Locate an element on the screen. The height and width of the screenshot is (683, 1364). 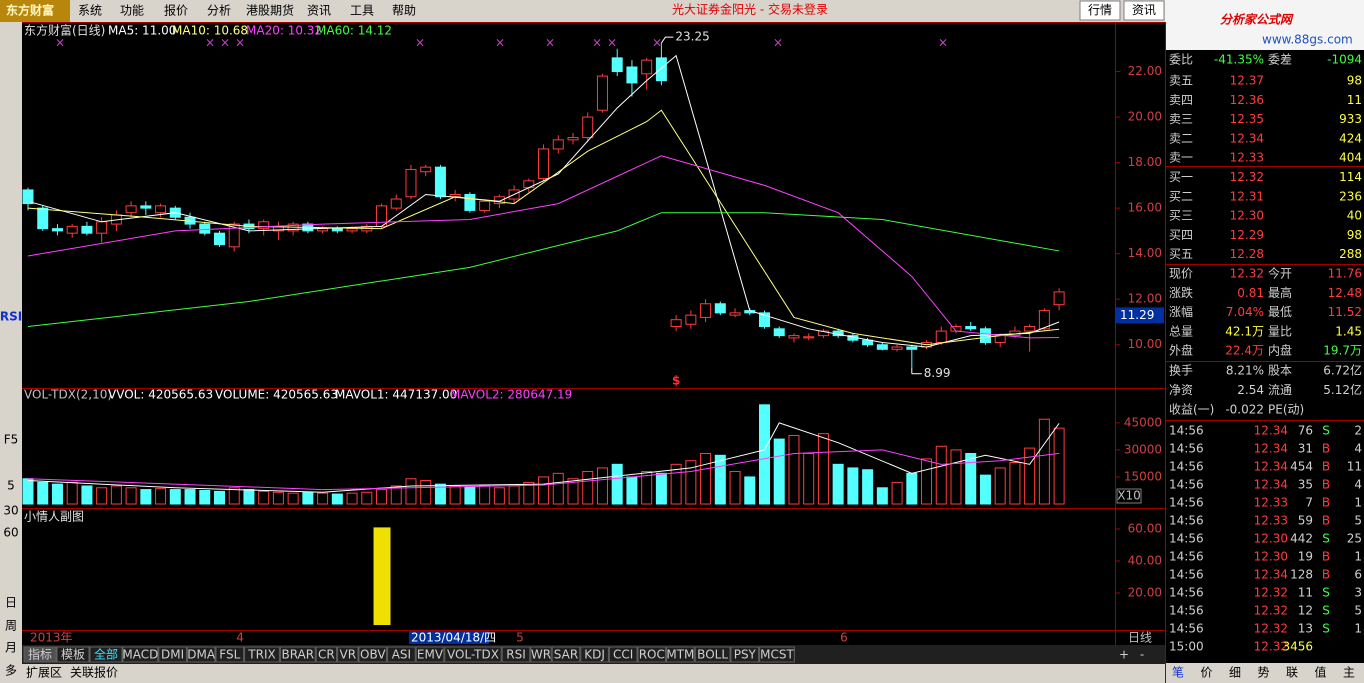
indicator-tab-label: RSI is located at coordinates (516, 655).